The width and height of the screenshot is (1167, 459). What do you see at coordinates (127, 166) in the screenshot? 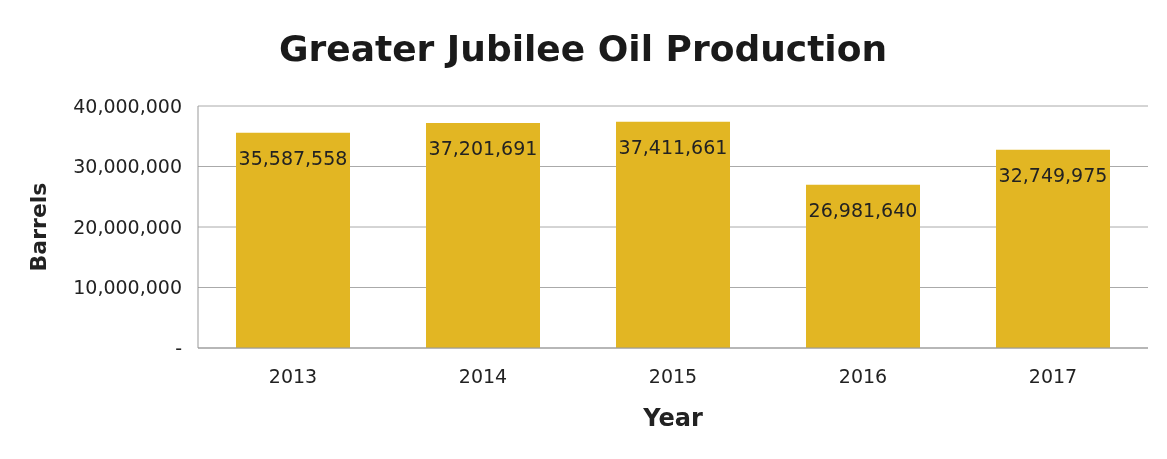
I see `y-tick-label: 30,000,000` at bounding box center [127, 166].